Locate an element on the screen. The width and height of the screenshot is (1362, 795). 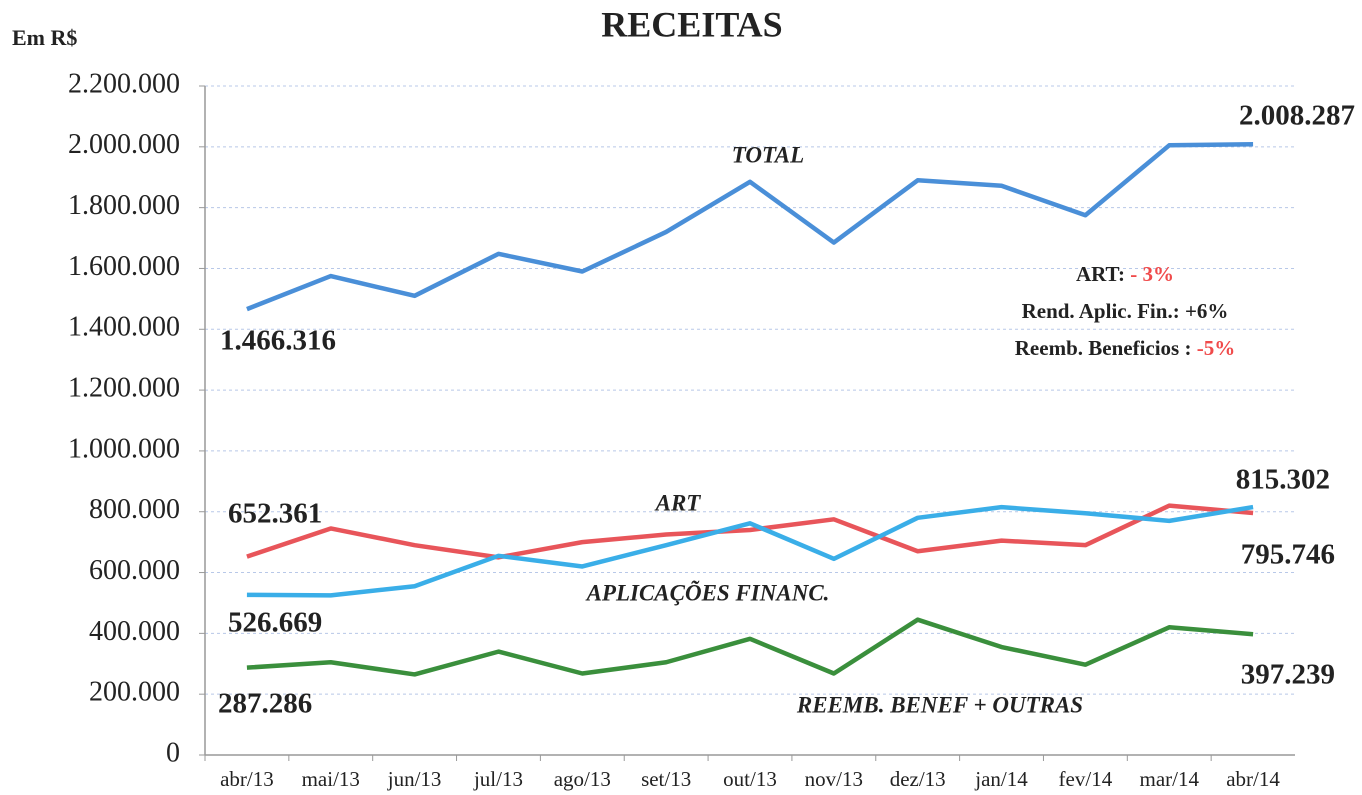
chart-title: RECEITAS is located at coordinates (691, 24).